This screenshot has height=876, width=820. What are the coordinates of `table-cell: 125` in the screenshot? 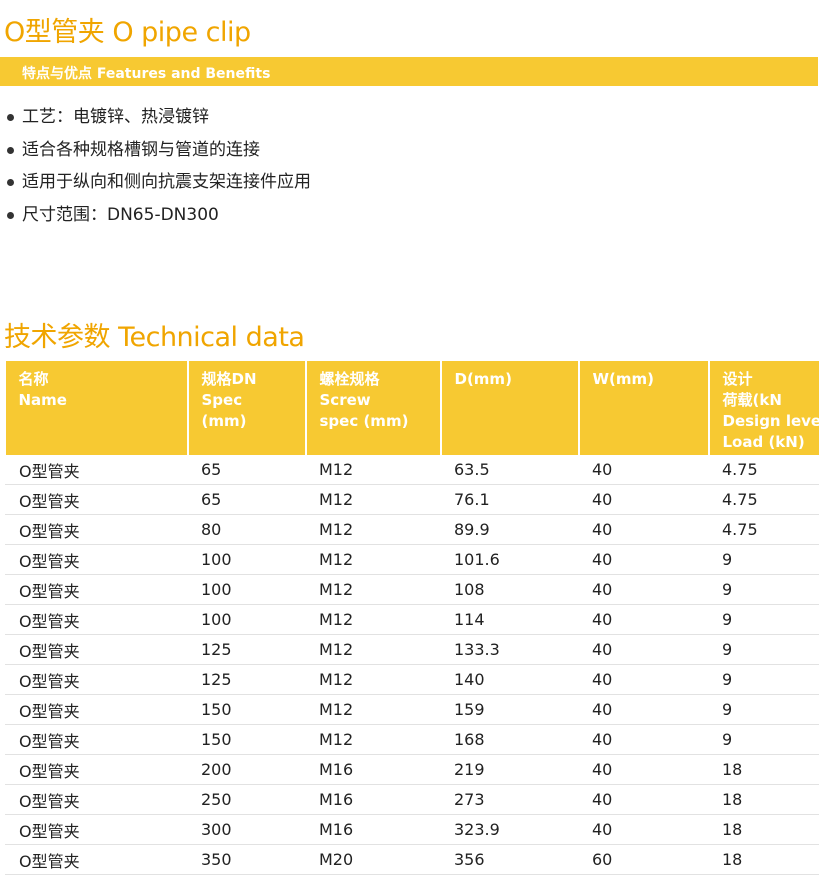 It's located at (246, 649).